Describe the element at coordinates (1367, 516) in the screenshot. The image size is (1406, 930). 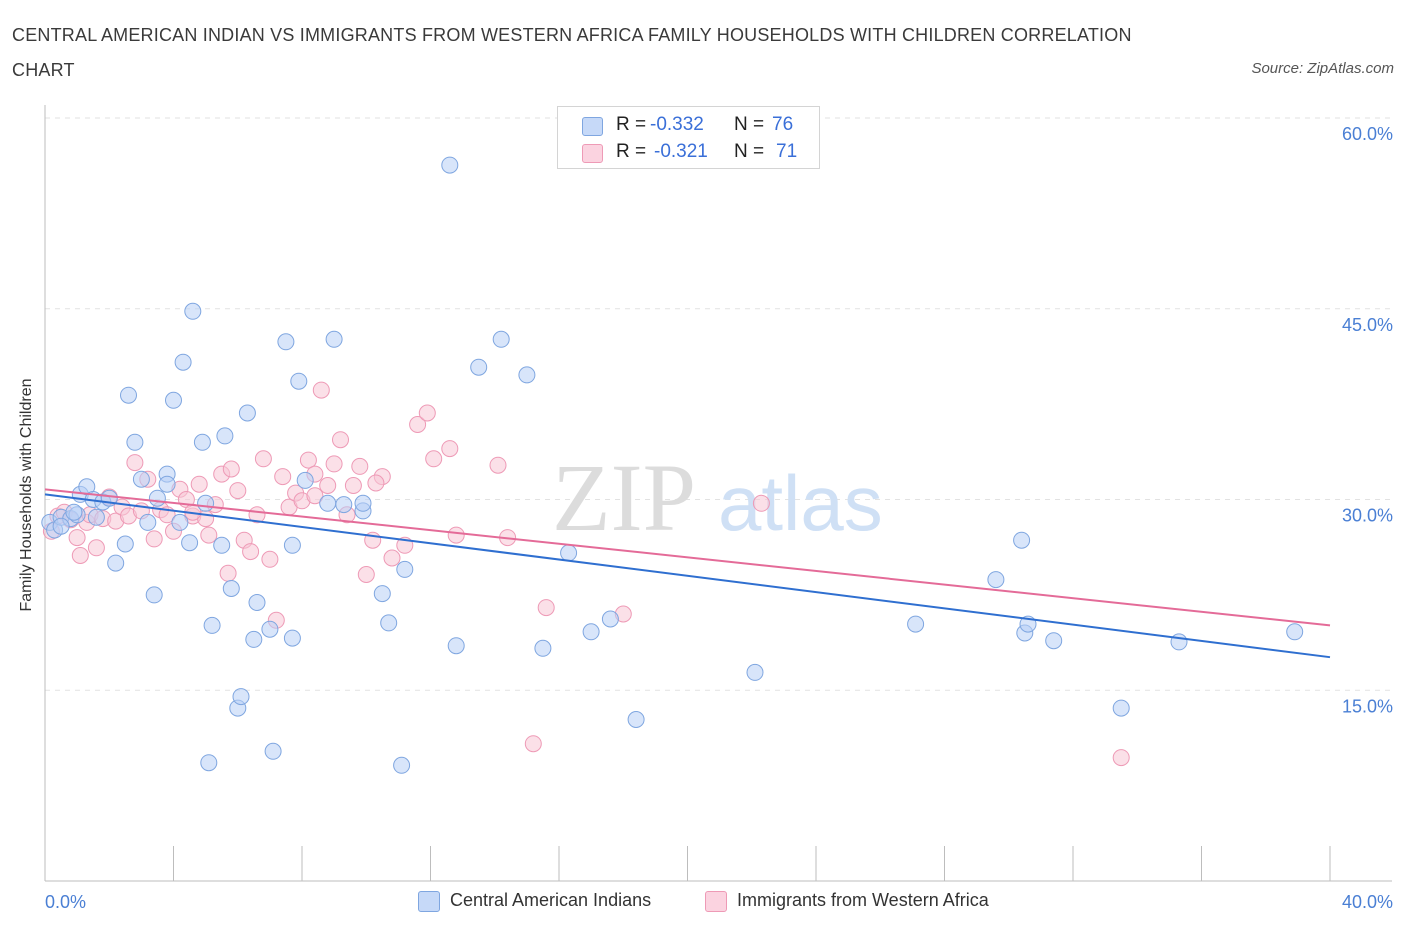
I see `y-tick-label: 30.0%` at that location.